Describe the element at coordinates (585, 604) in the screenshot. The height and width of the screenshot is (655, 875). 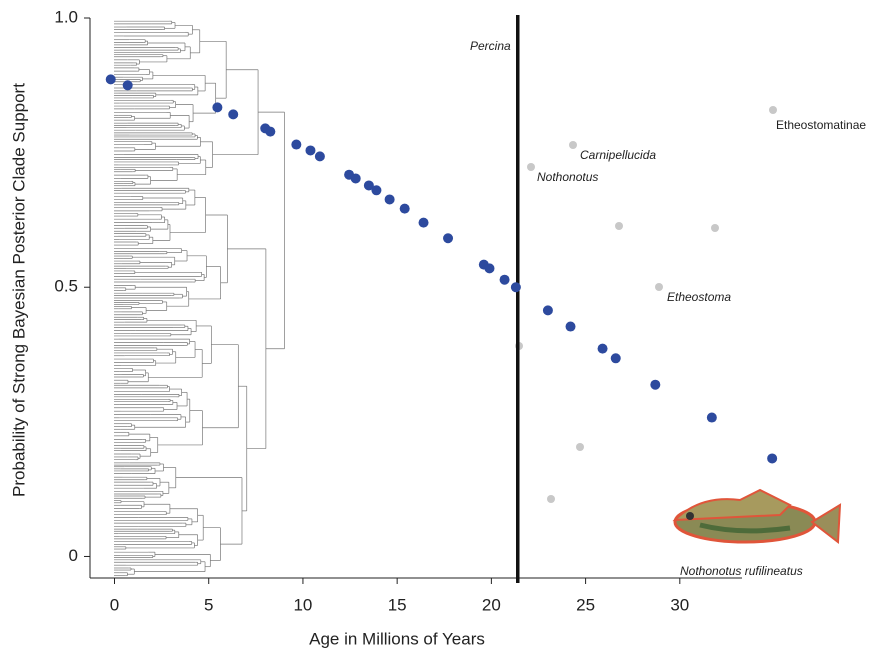
I see `x-tick-label: 25` at that location.